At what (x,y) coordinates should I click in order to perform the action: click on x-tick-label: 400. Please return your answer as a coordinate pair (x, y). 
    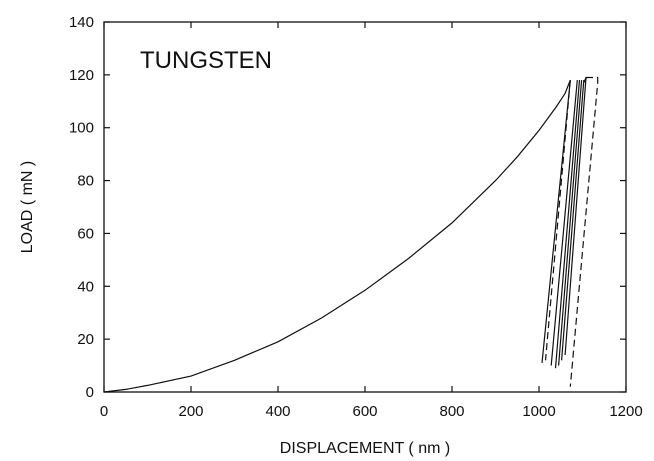
    Looking at the image, I should click on (277, 411).